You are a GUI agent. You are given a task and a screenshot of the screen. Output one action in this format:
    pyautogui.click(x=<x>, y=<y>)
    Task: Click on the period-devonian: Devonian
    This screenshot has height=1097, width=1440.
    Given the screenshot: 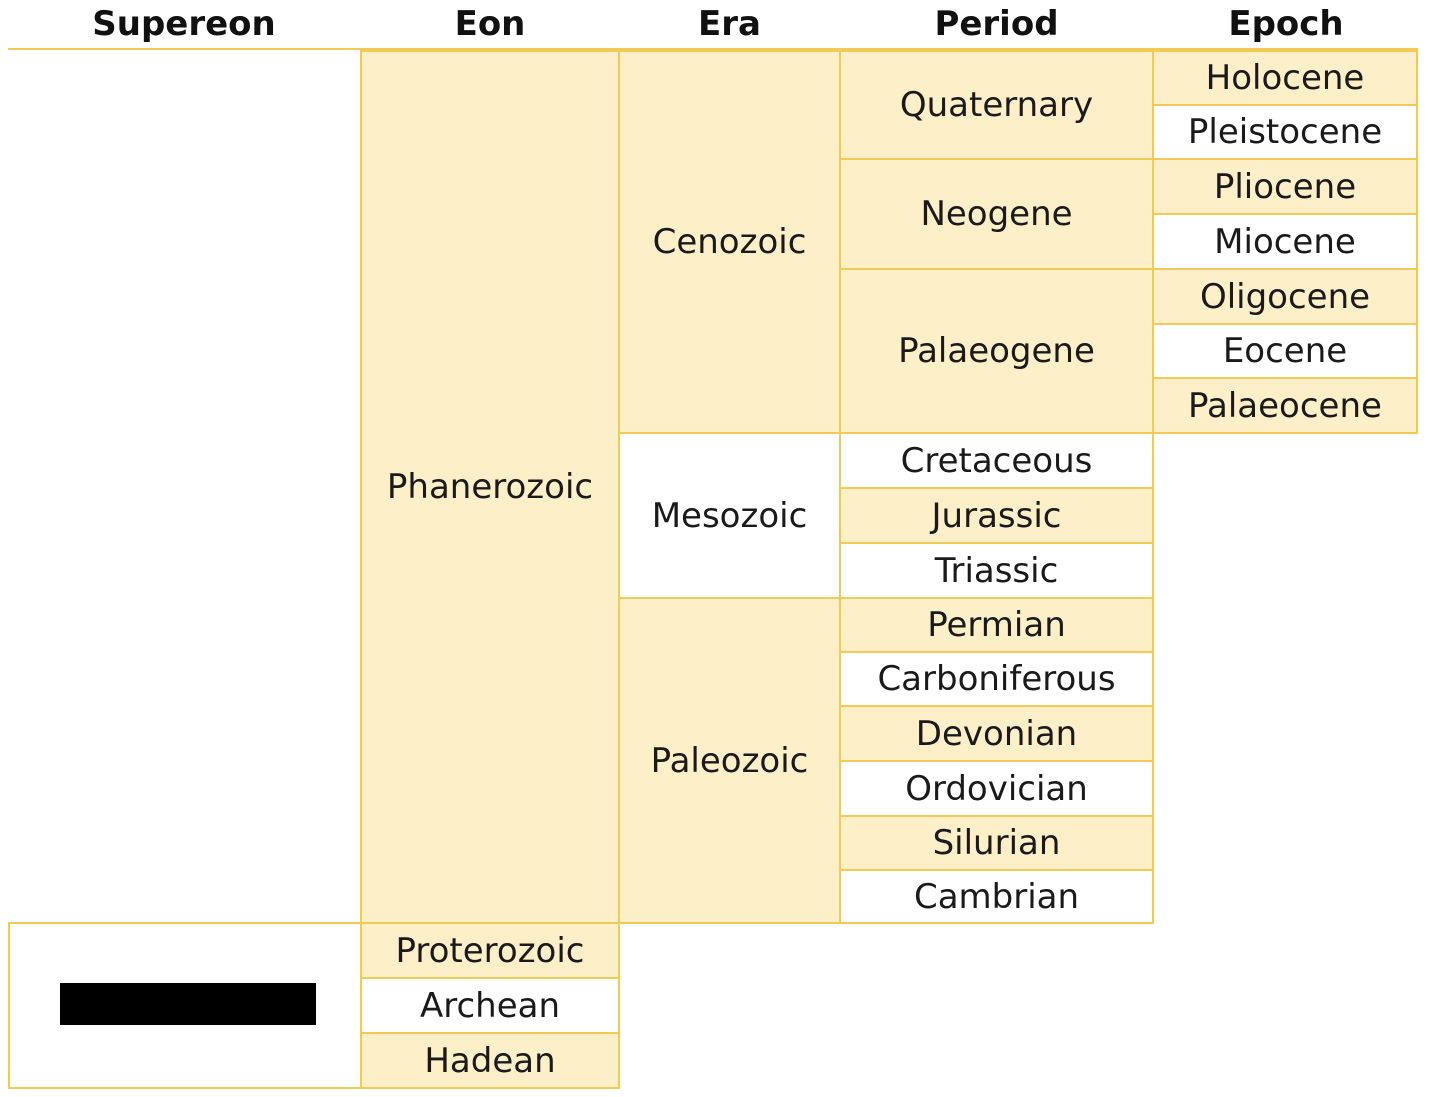 What is the action you would take?
    pyautogui.click(x=996, y=733)
    